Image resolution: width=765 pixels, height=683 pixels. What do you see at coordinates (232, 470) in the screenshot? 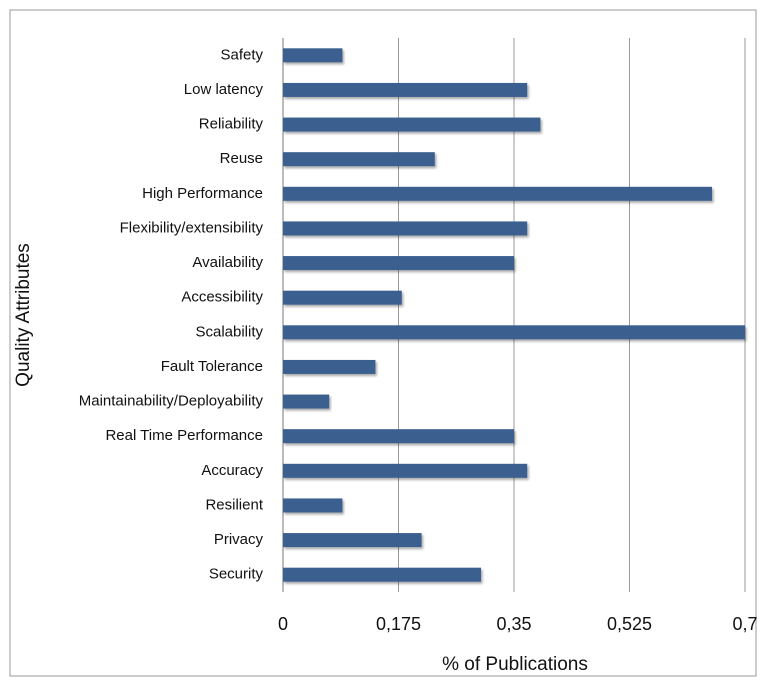
I see `y-tick-label: Accuracy` at bounding box center [232, 470].